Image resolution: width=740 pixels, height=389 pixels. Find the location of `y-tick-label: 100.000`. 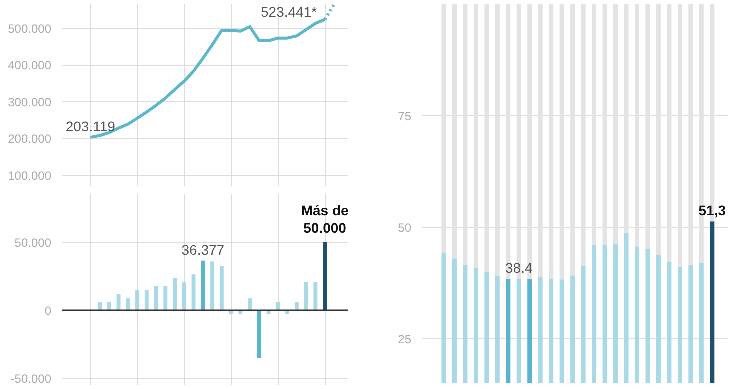

y-tick-label: 100.000 is located at coordinates (30, 175).